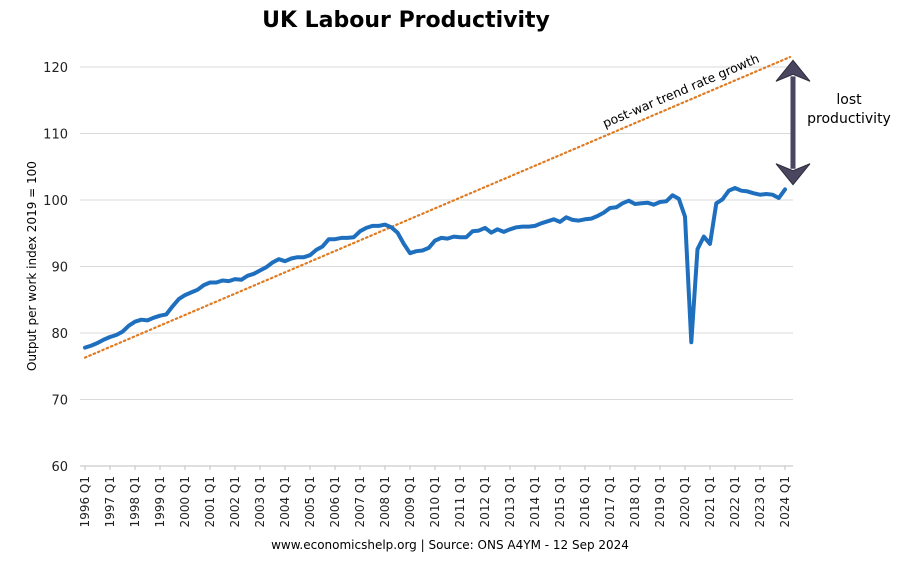  What do you see at coordinates (435, 501) in the screenshot?
I see `x-tick-label: 2010 Q1` at bounding box center [435, 501].